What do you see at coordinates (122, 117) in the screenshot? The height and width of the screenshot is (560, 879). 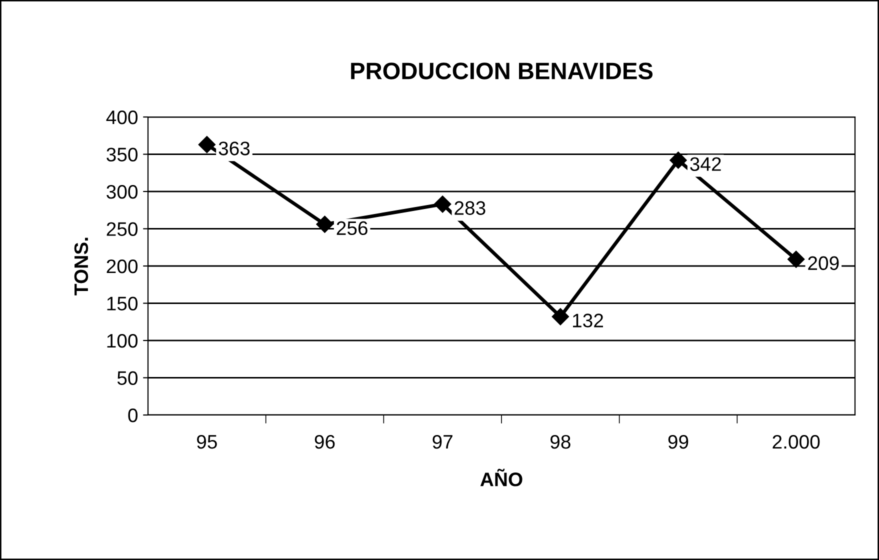 I see `y-tick-label: 400` at bounding box center [122, 117].